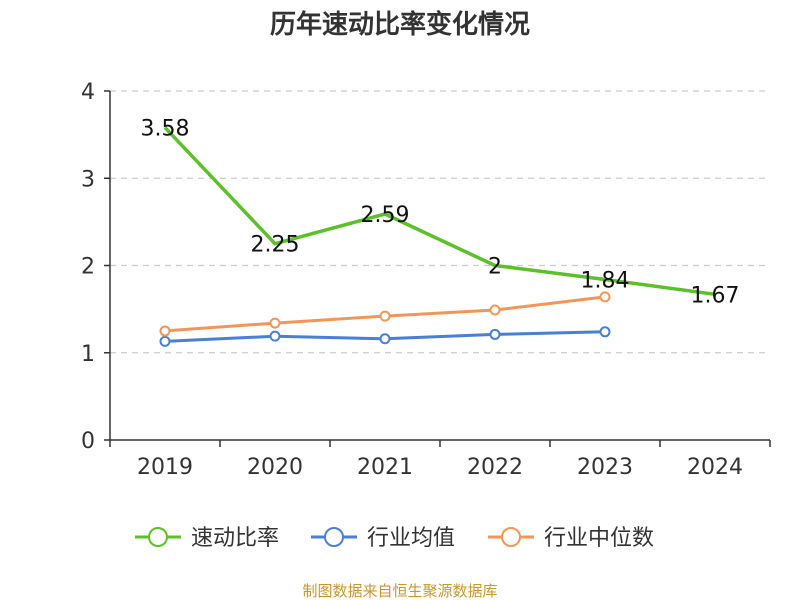  What do you see at coordinates (88, 92) in the screenshot?
I see `y-tick-label: 4` at bounding box center [88, 92].